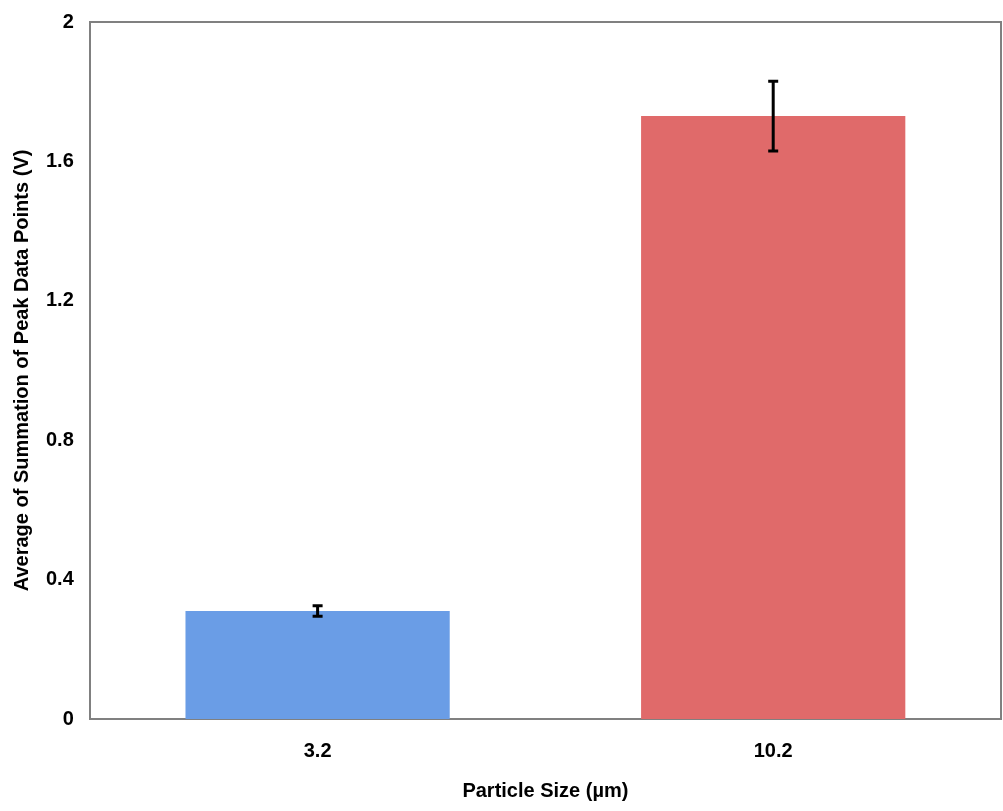 Image resolution: width=1003 pixels, height=811 pixels. Describe the element at coordinates (59, 438) in the screenshot. I see `y-tick-label: 0.8` at that location.